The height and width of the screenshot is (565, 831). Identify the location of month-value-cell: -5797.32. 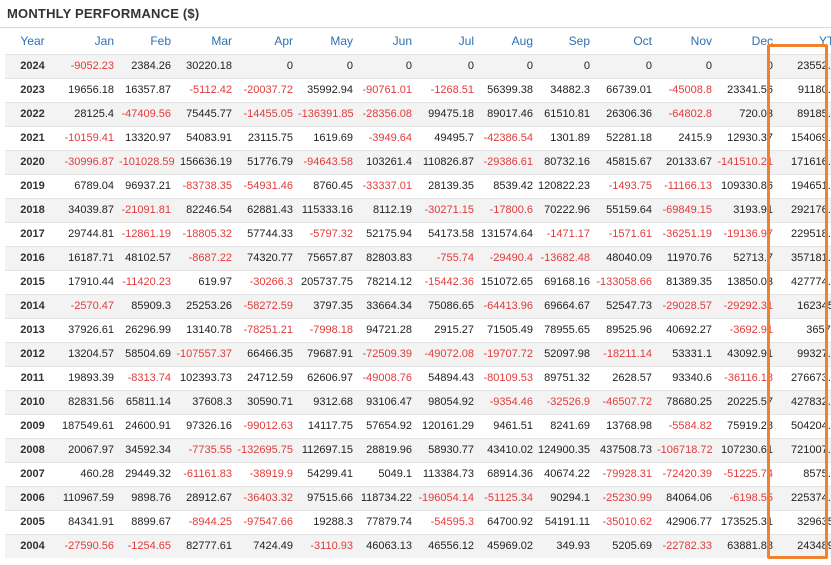
(328, 233).